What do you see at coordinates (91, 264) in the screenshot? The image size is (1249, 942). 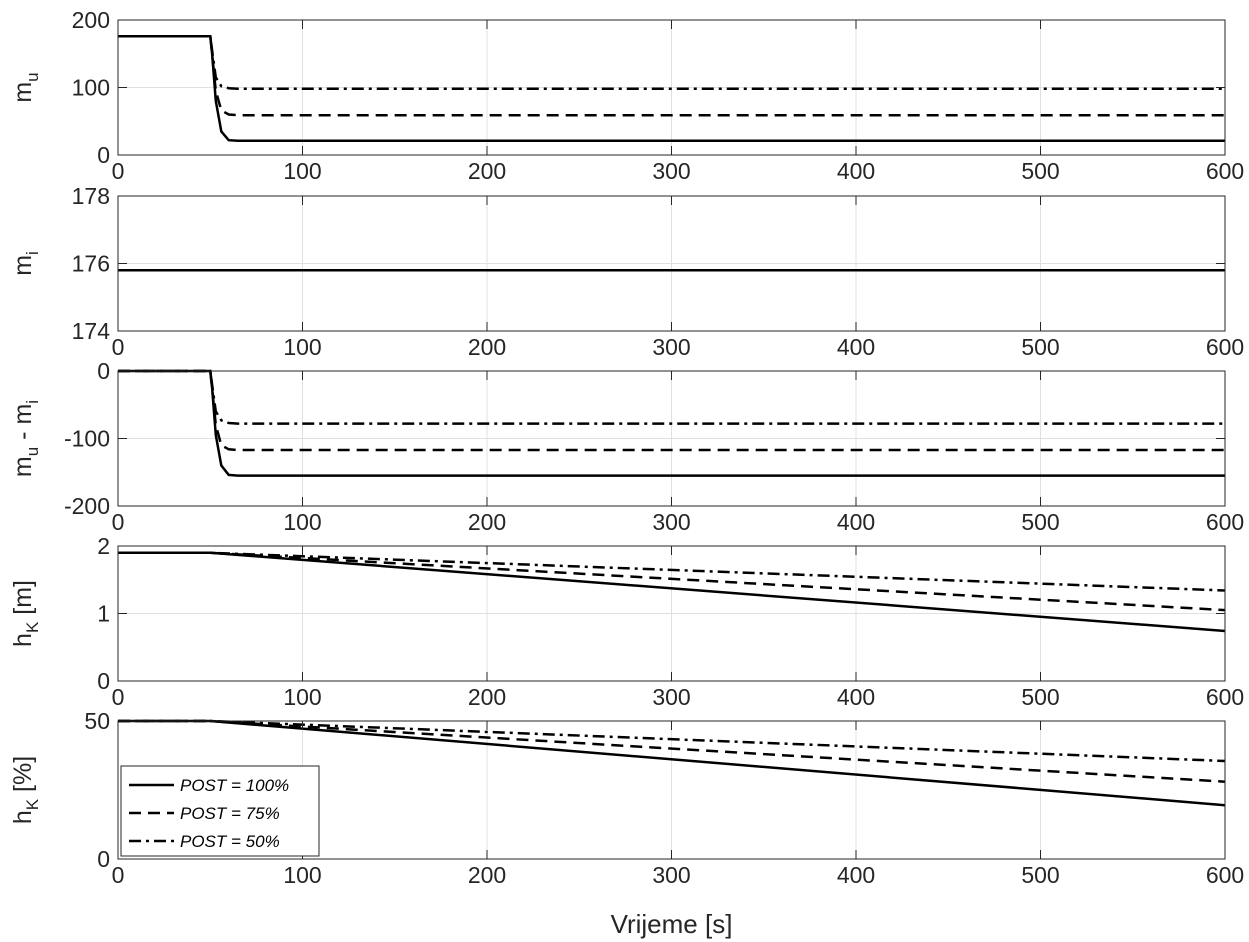 I see `y-tick-label: 176` at bounding box center [91, 264].